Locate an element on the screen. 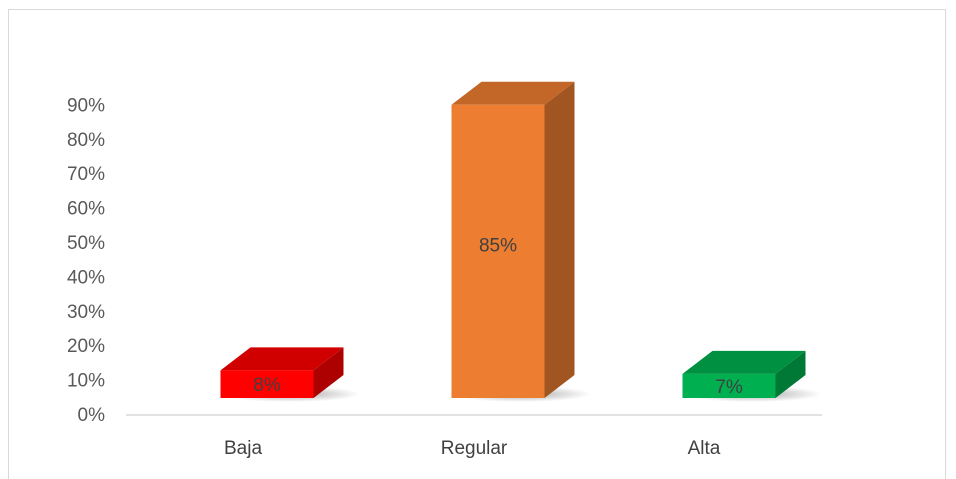 The height and width of the screenshot is (479, 956). y-tick-label: 70% is located at coordinates (86, 174).